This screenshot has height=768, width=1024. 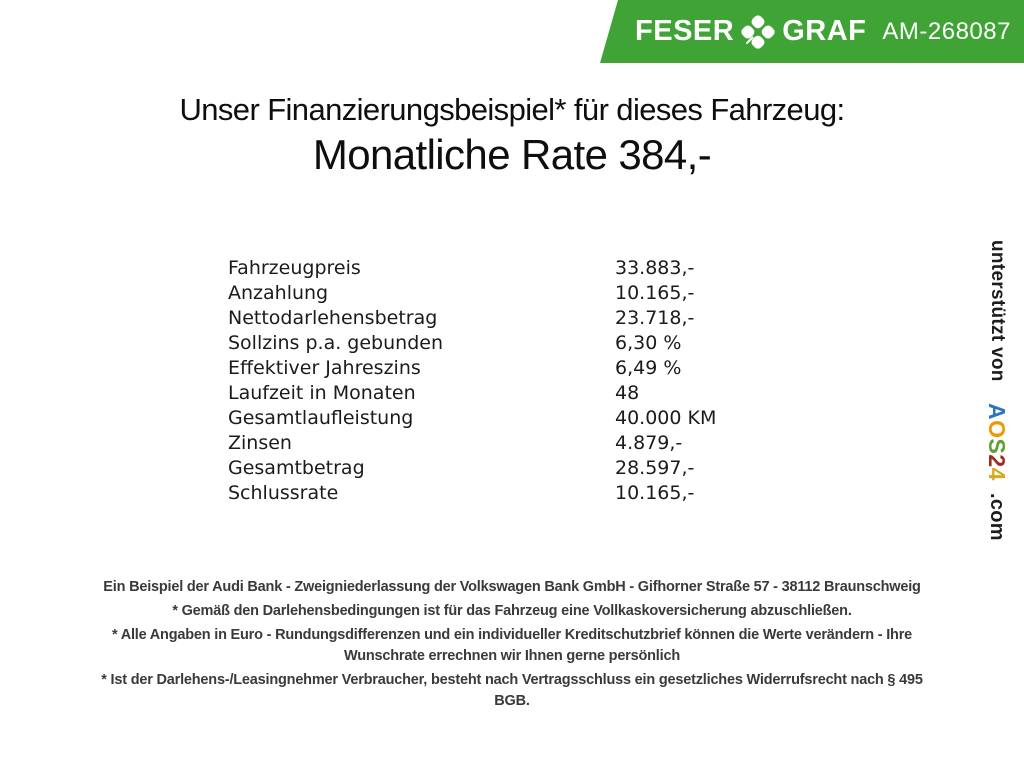 What do you see at coordinates (655, 468) in the screenshot?
I see `row-value: 28.597,-` at bounding box center [655, 468].